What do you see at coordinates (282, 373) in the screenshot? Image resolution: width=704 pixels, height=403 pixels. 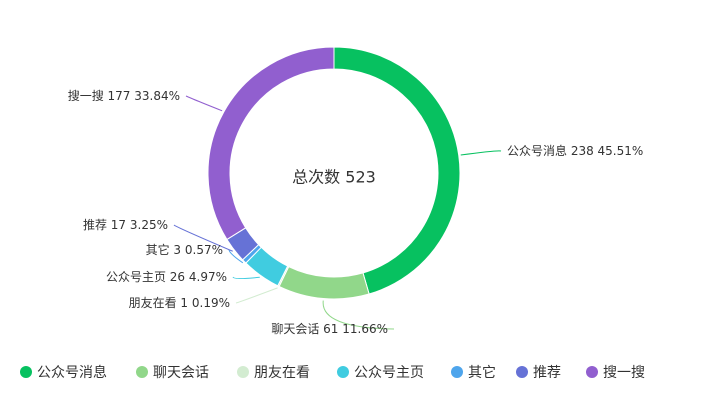 I see `legend-item-label: 朋友在看` at bounding box center [282, 373].